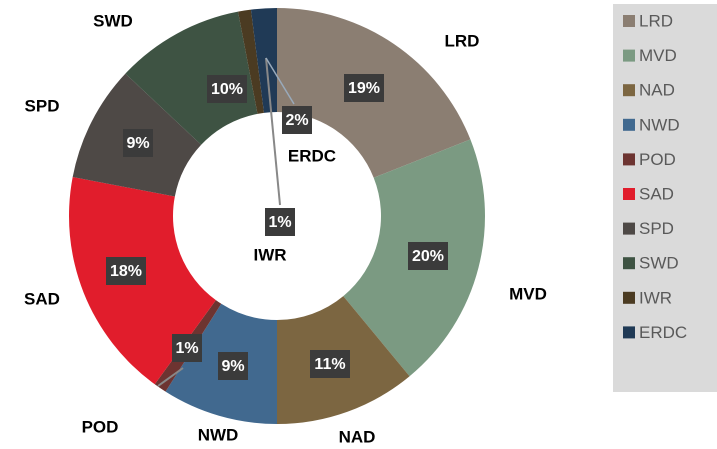 Image resolution: width=717 pixels, height=449 pixels. I want to click on data-label: 18%, so click(126, 271).